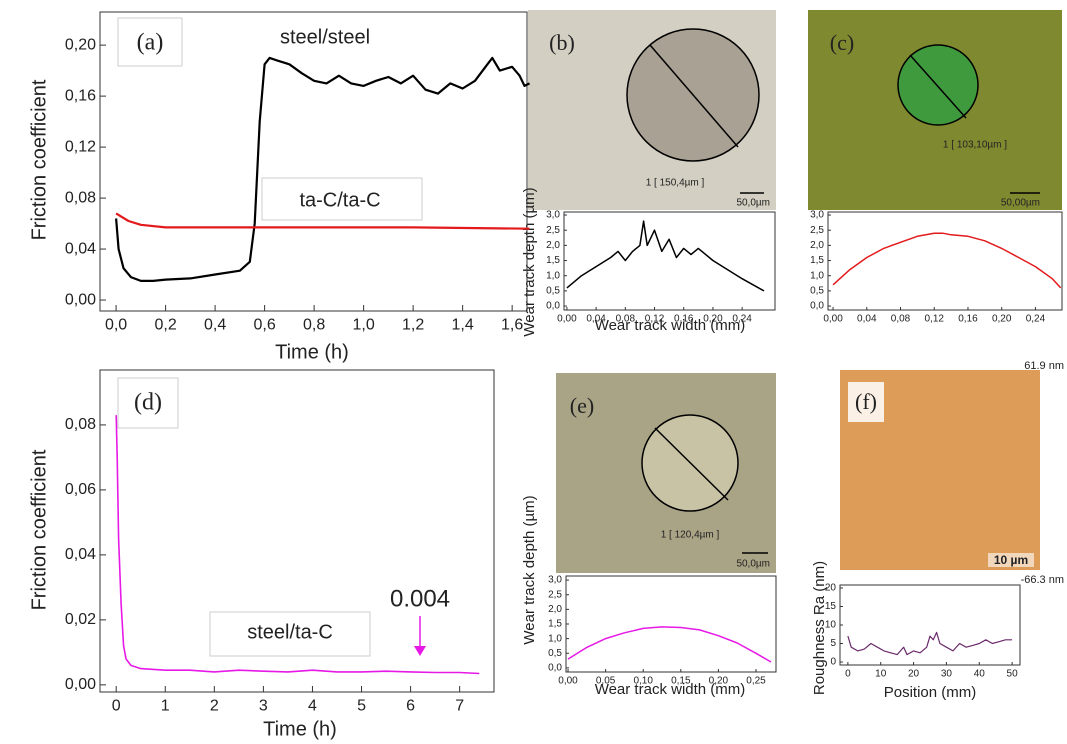  I want to click on scale-label: 10 µm, so click(1011, 560).